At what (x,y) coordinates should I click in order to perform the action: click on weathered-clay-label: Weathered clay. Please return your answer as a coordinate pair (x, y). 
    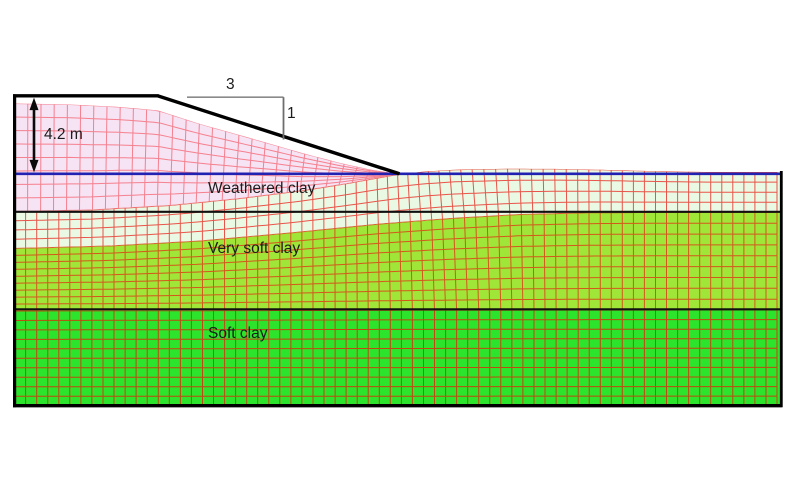
    Looking at the image, I should click on (262, 188).